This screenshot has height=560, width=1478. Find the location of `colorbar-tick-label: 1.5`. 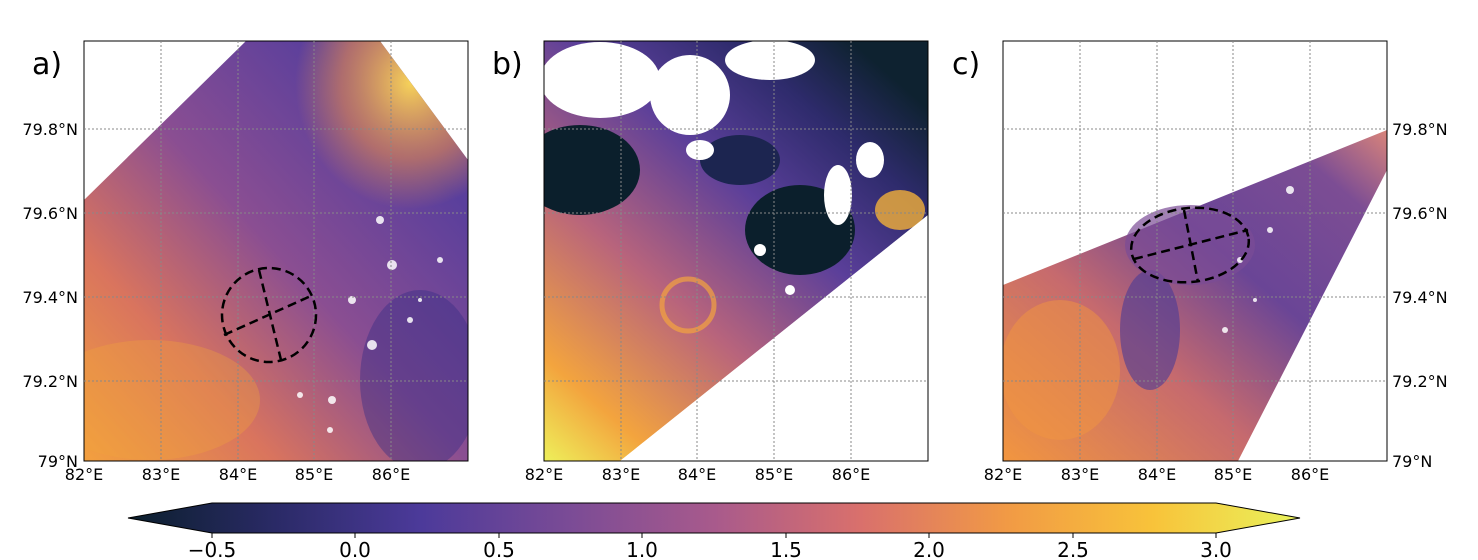

colorbar-tick-label: 1.5 is located at coordinates (786, 549).